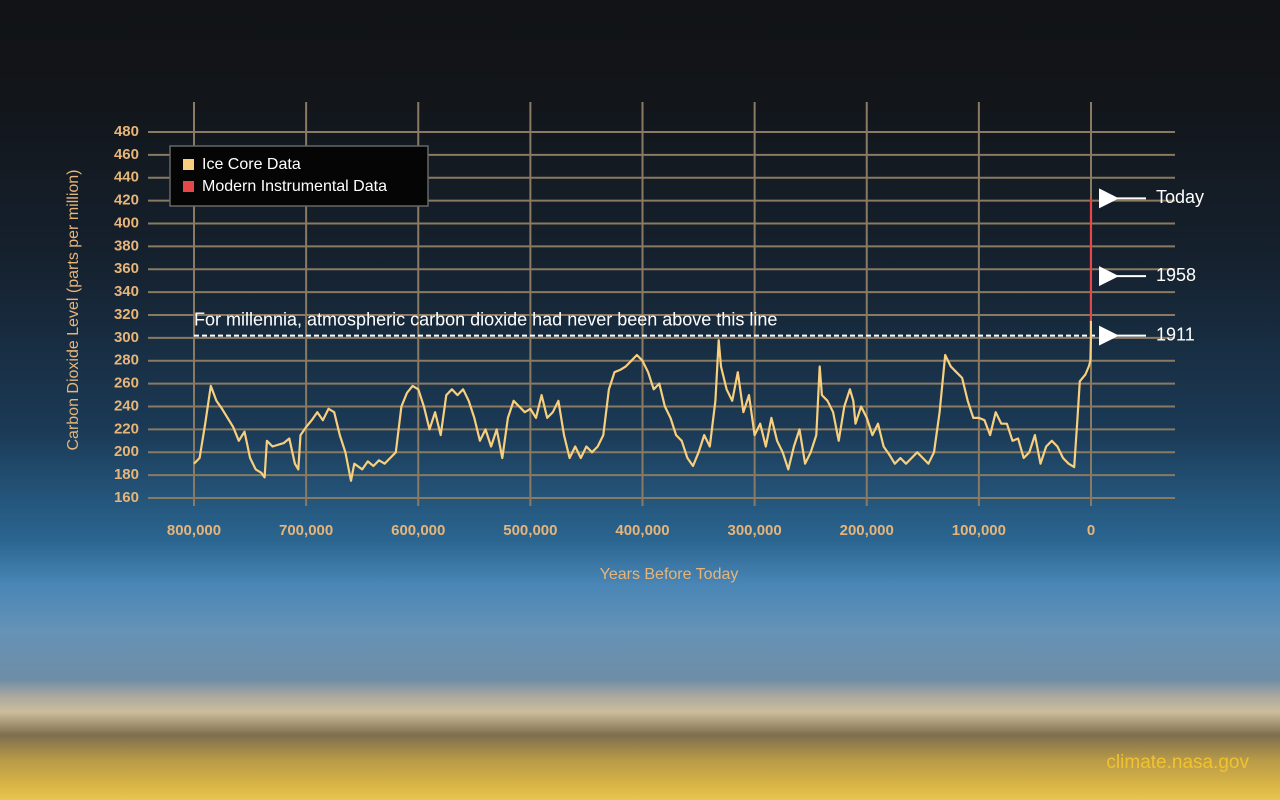 Image resolution: width=1280 pixels, height=800 pixels. Describe the element at coordinates (126, 291) in the screenshot. I see `y-tick-label: 340` at that location.